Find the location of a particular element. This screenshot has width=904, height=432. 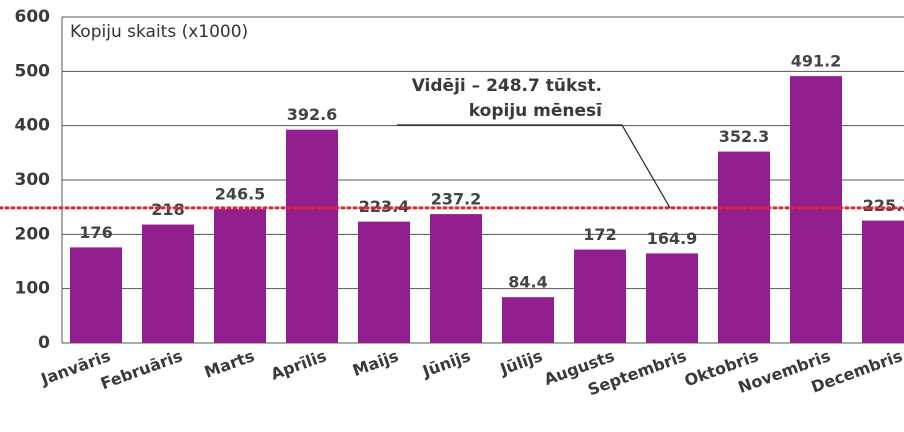

value-label: 218 is located at coordinates (167, 209).